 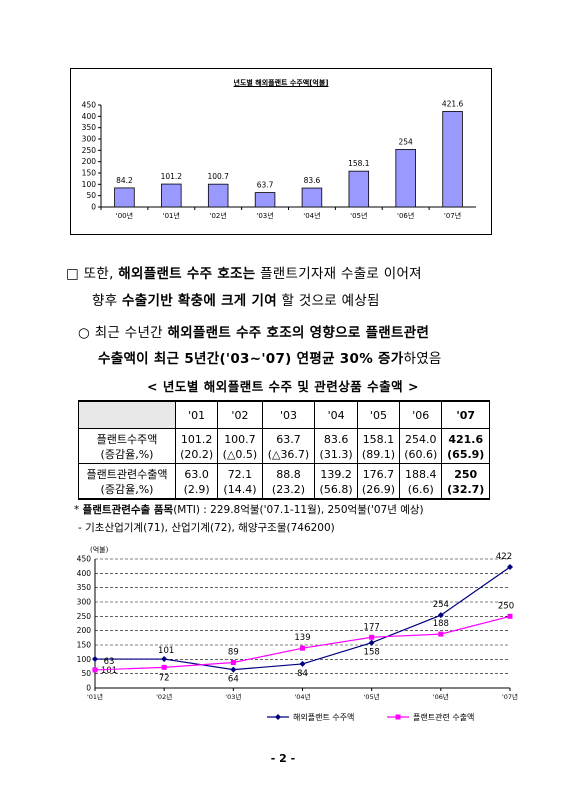 I want to click on note1-prefix: *, so click(x=77, y=510).